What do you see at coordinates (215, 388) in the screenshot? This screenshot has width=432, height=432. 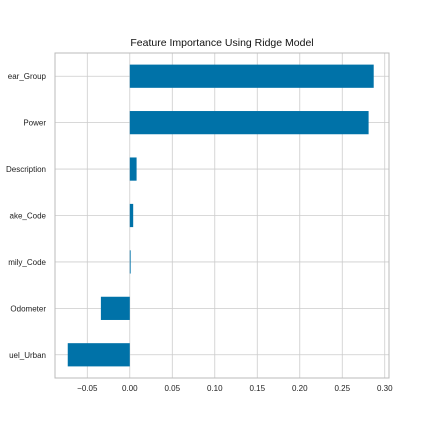 I see `x-tick-label: 0.10` at bounding box center [215, 388].